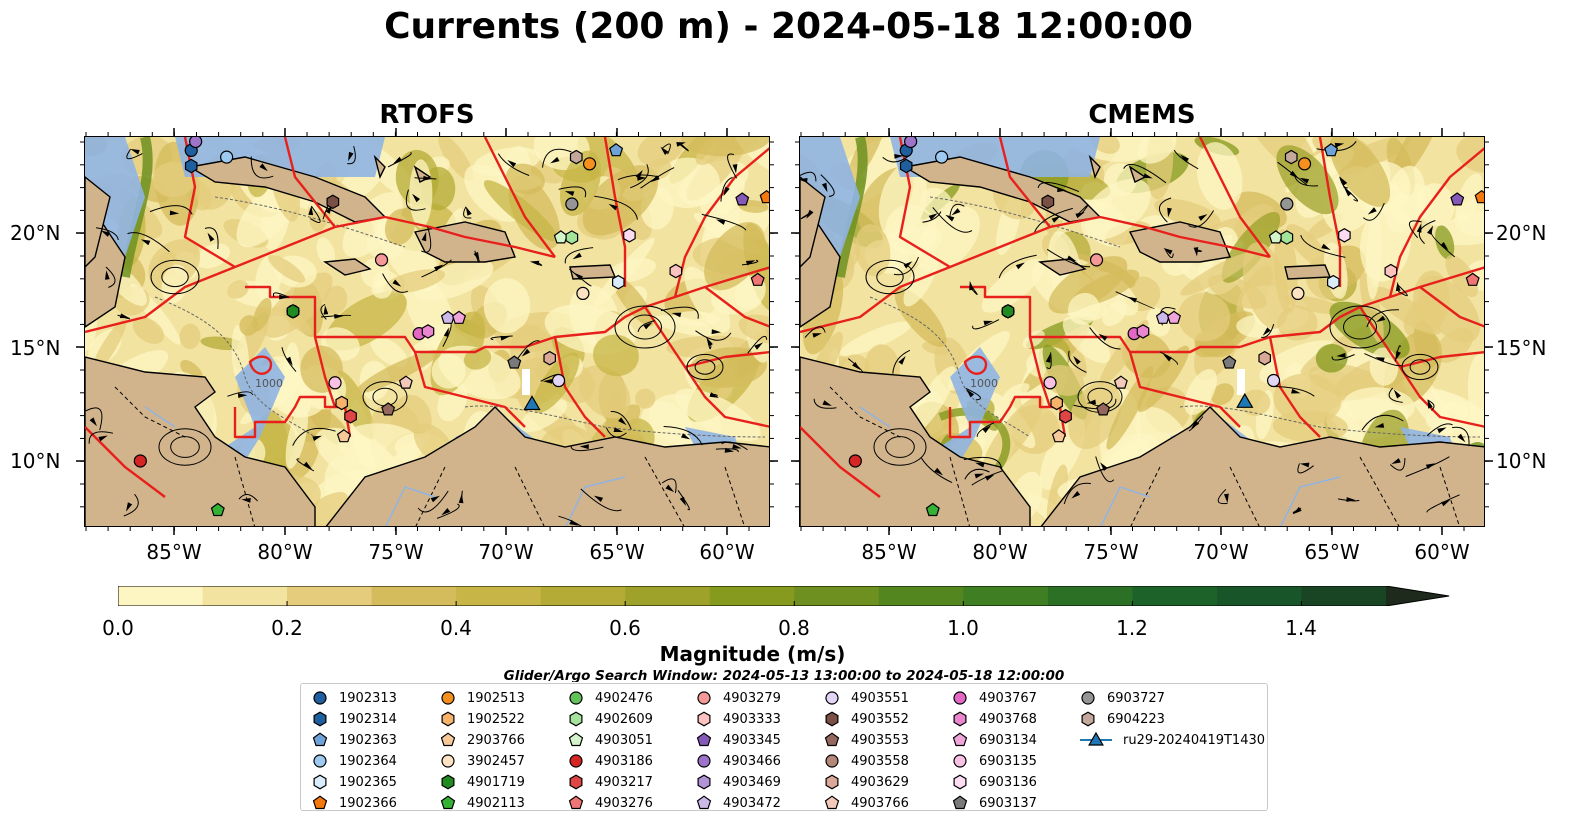 The height and width of the screenshot is (829, 1577). I want to click on legend-item-4903766: 4903766, so click(866, 803).